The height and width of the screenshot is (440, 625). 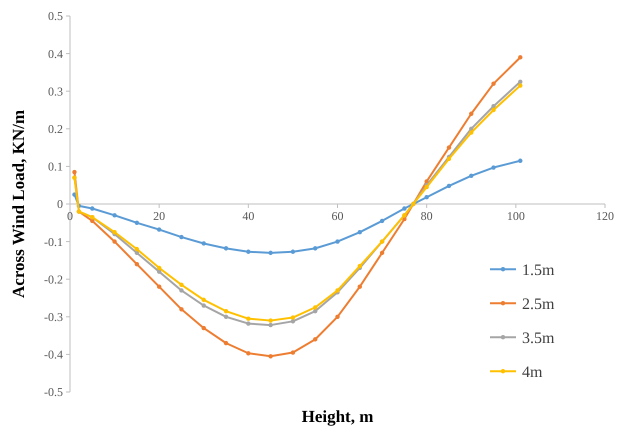 What do you see at coordinates (248, 216) in the screenshot?
I see `x-tick-label: 40` at bounding box center [248, 216].